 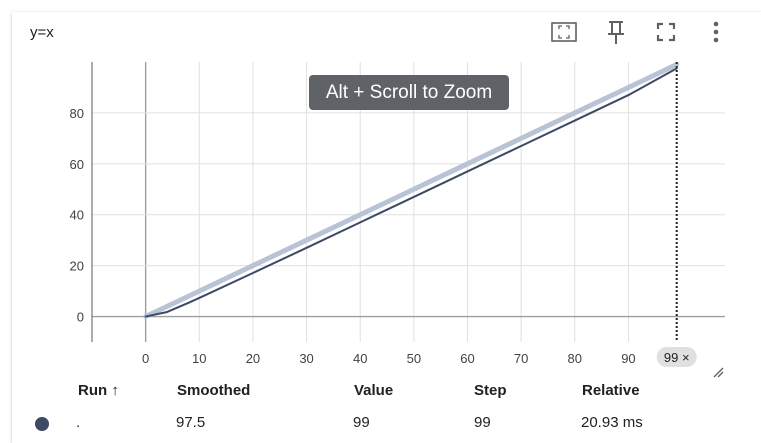 I want to click on step-cursor-chip-bg, so click(x=676, y=357).